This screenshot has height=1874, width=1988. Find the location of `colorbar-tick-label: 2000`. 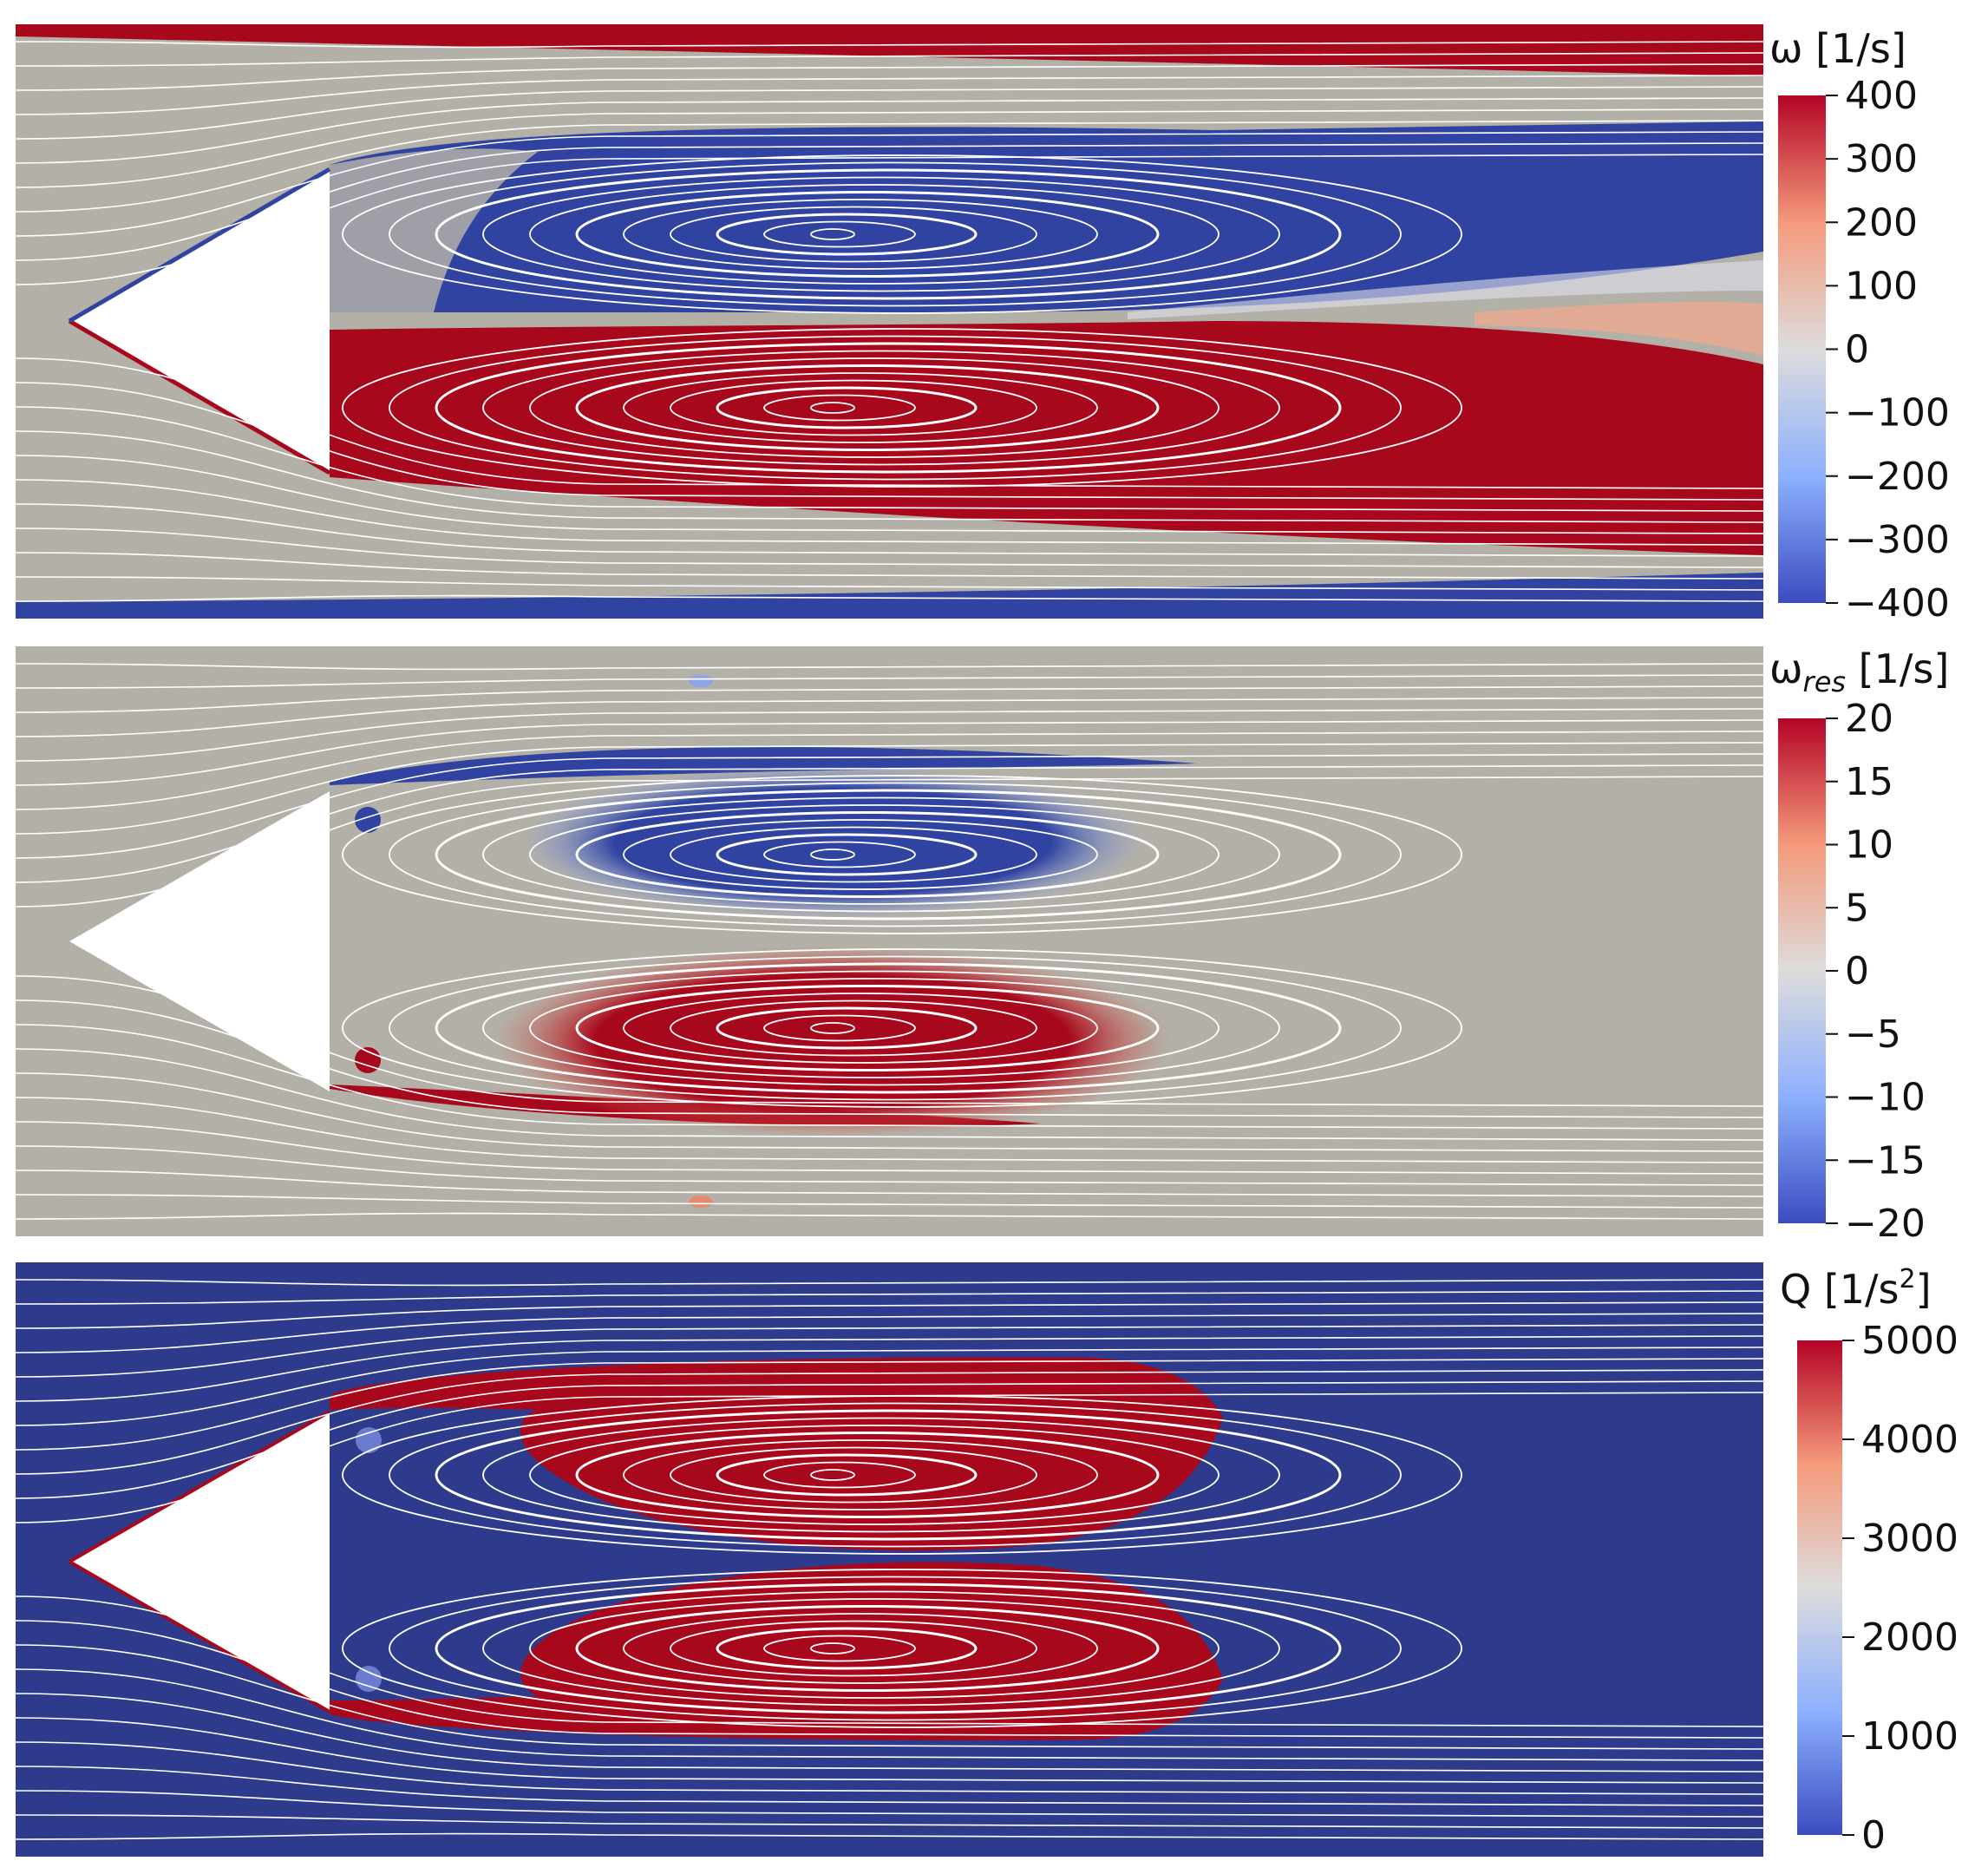

colorbar-tick-label: 2000 is located at coordinates (1910, 1637).